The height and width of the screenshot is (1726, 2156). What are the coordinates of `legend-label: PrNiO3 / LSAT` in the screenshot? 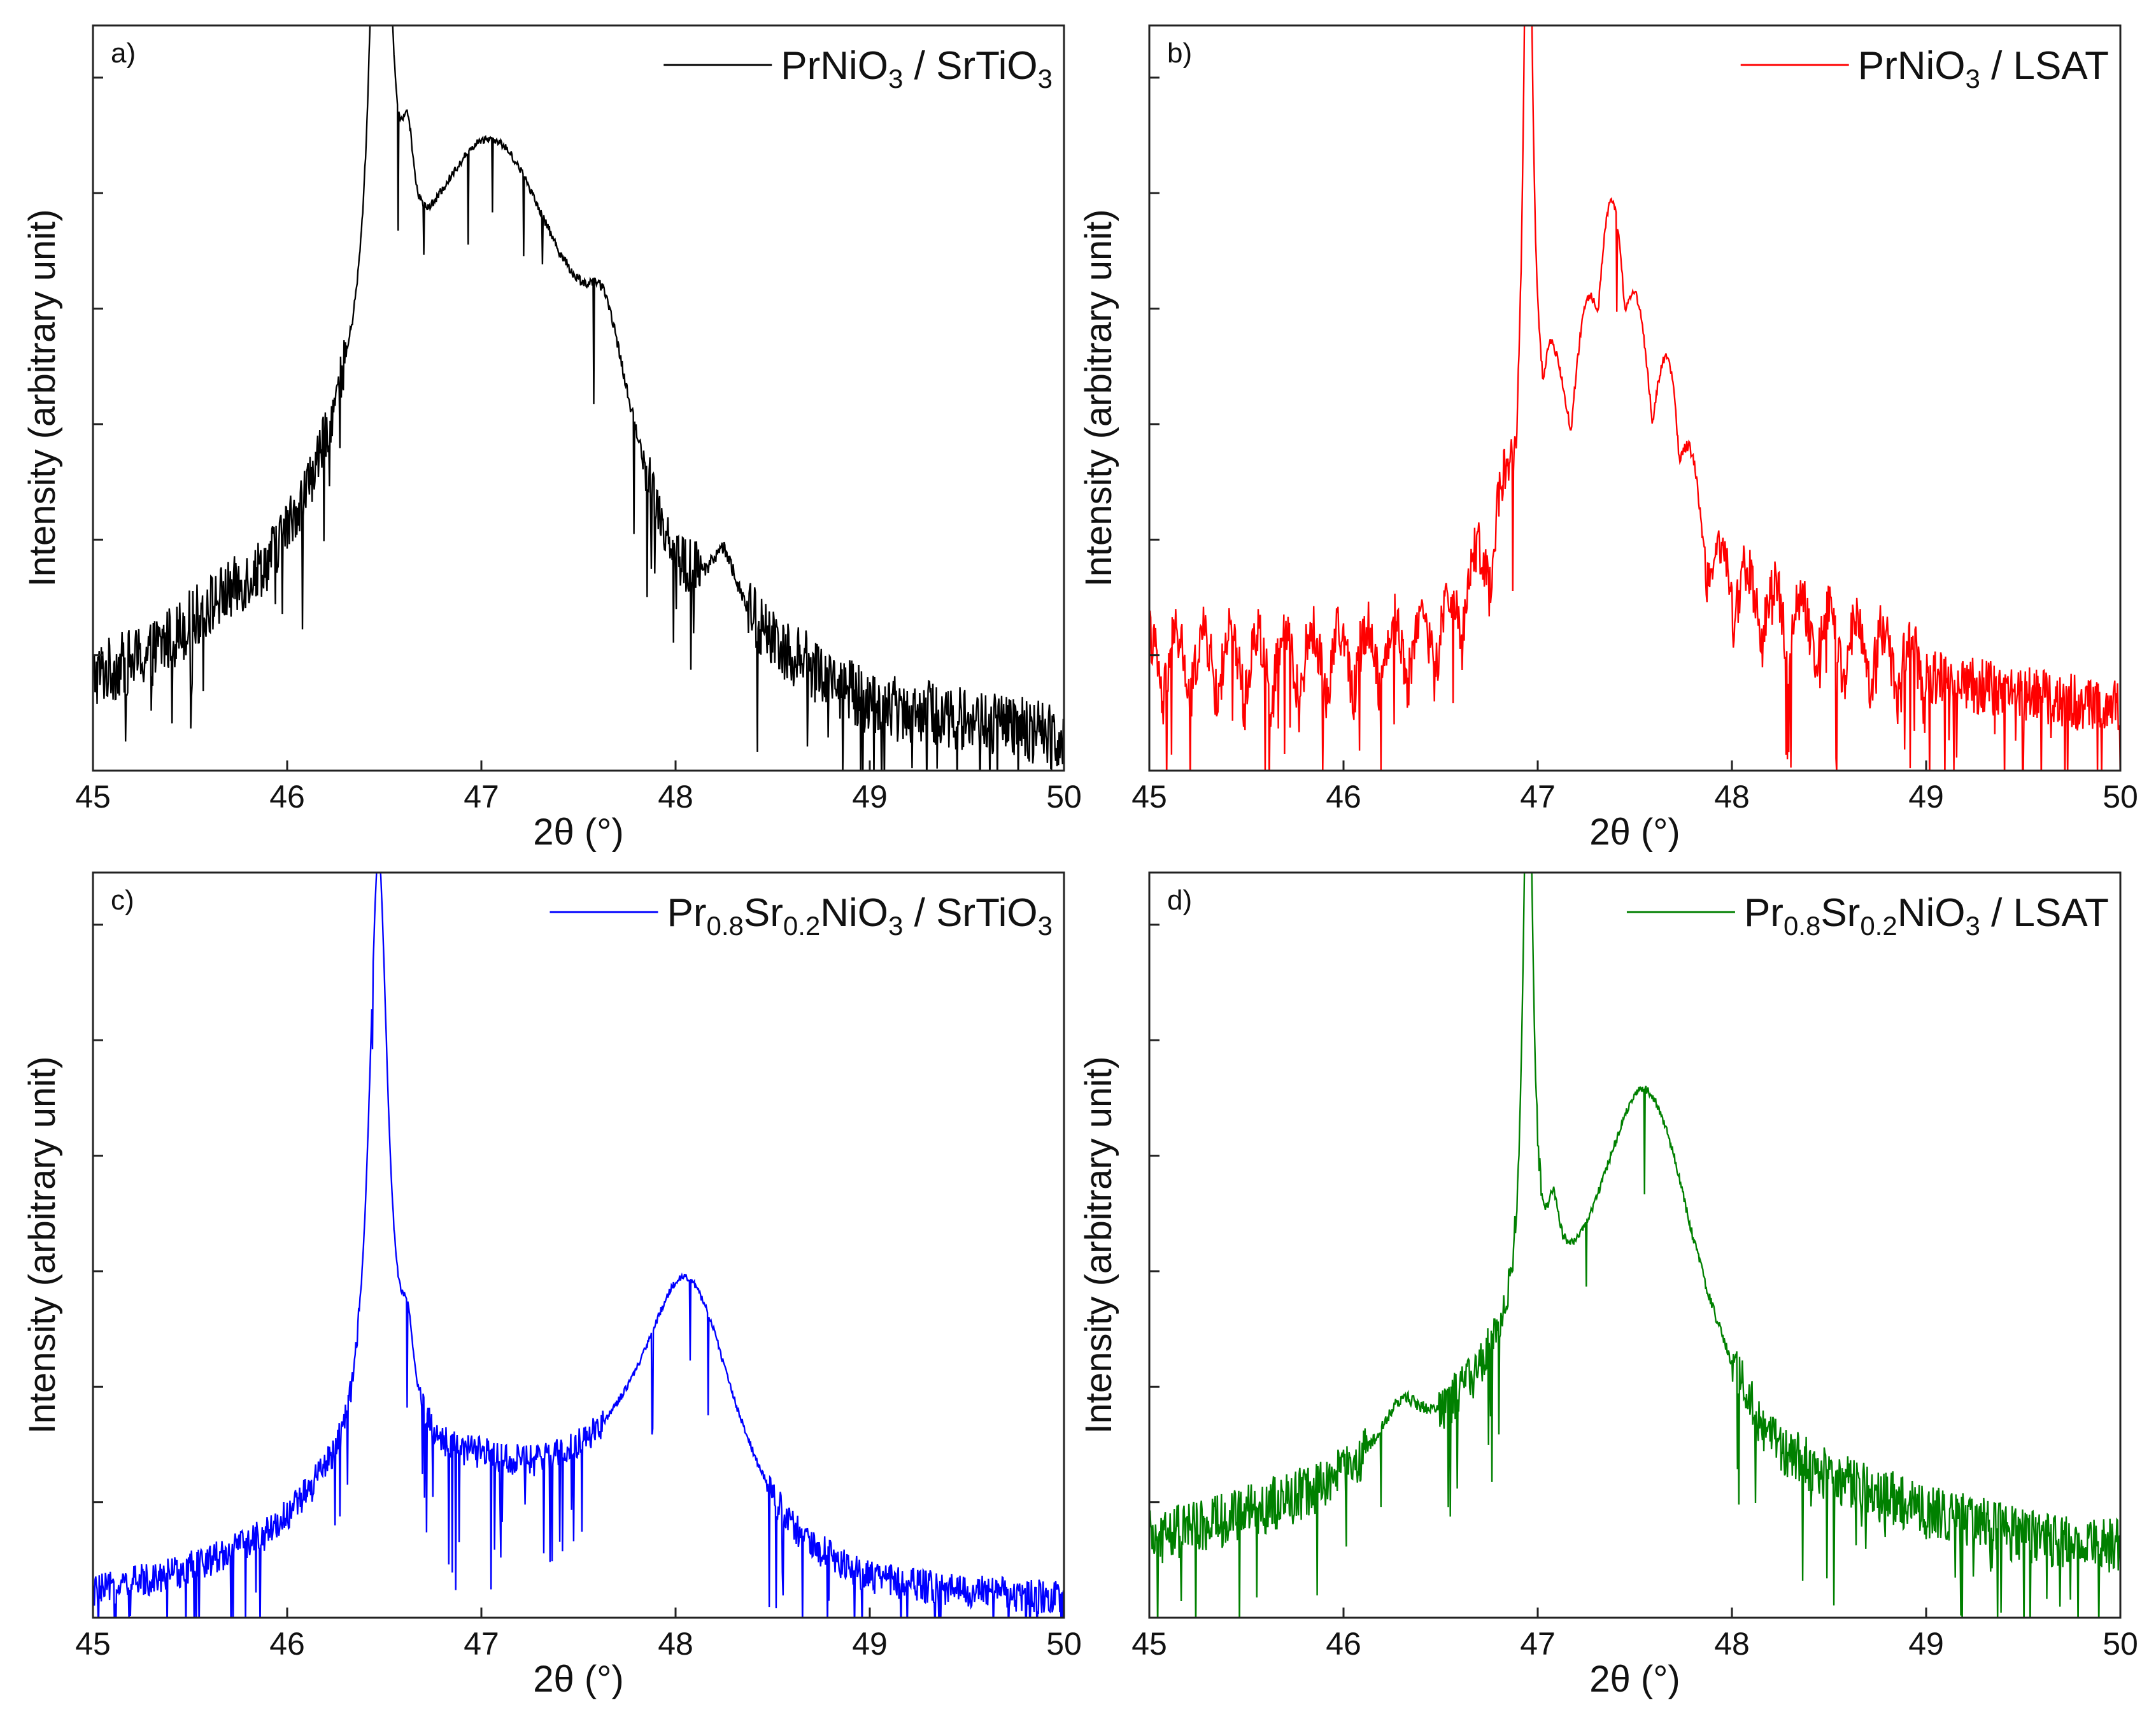 It's located at (1983, 69).